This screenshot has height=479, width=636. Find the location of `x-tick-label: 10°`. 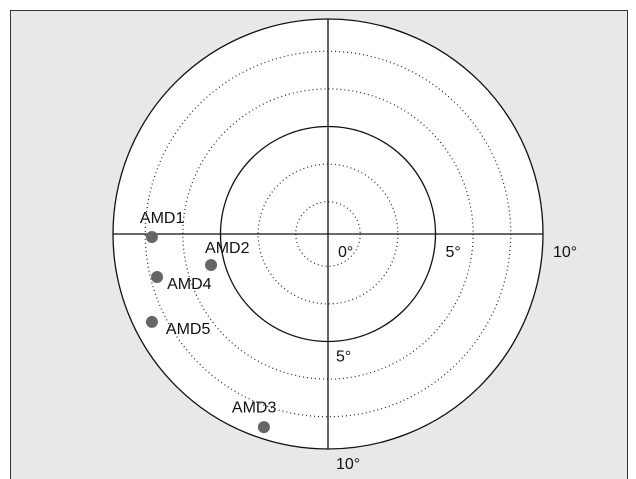

x-tick-label: 10° is located at coordinates (565, 252).